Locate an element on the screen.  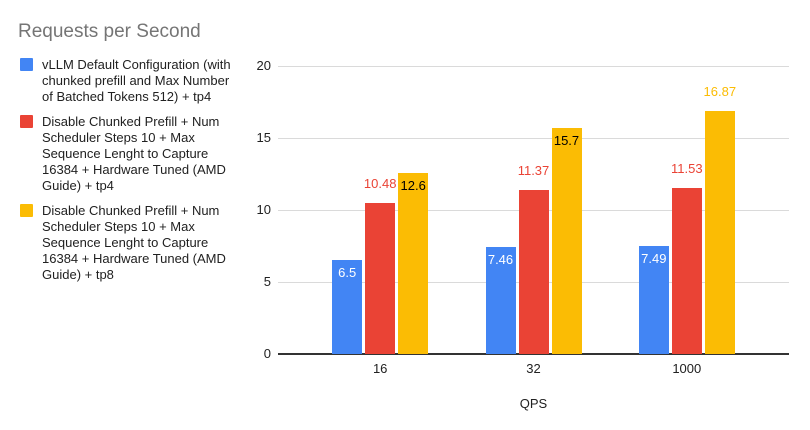
x-tick-label: 32 is located at coordinates (533, 368).